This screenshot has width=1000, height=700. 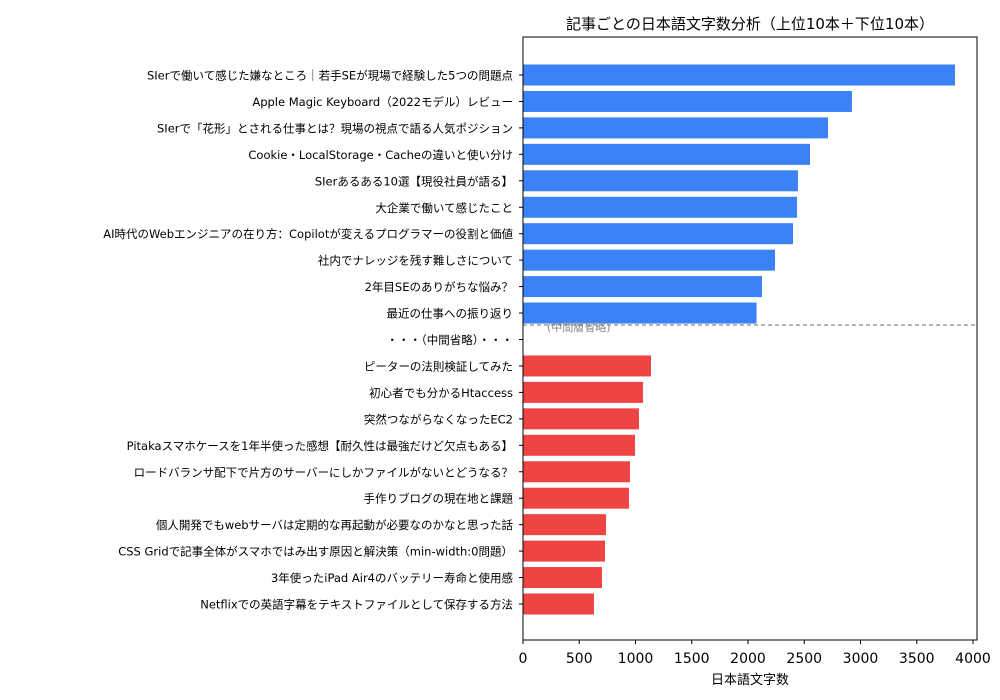 What do you see at coordinates (335, 525) in the screenshot?
I see `y-tick-label: 個人開発でもwebサーバは定期的な再起動が必要なのかなと思った話` at bounding box center [335, 525].